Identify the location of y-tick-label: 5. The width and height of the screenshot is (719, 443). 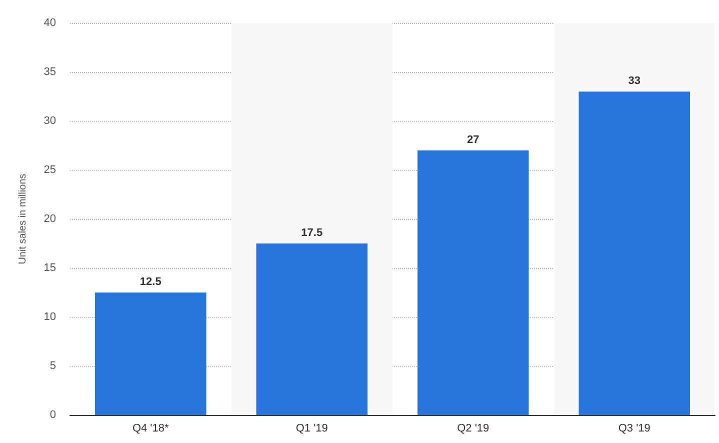
(53, 366).